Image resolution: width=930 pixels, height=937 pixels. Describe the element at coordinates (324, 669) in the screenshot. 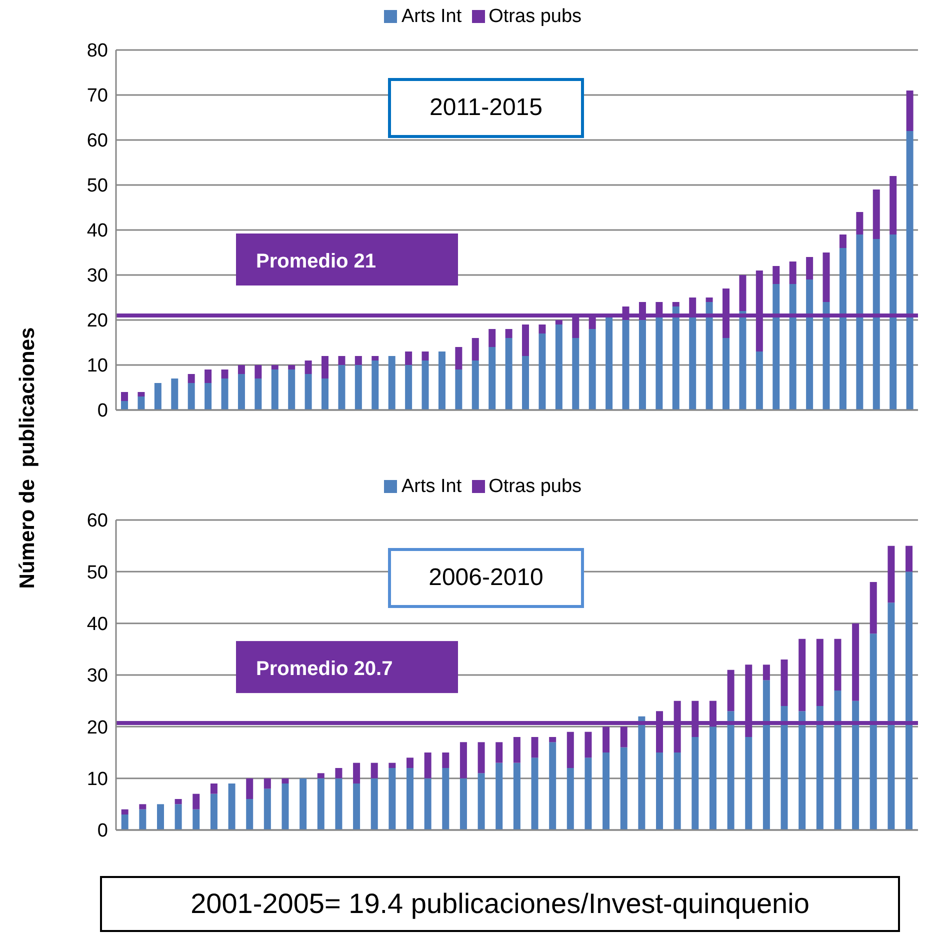

I see `ref-line-label: Promedio 20.7` at that location.